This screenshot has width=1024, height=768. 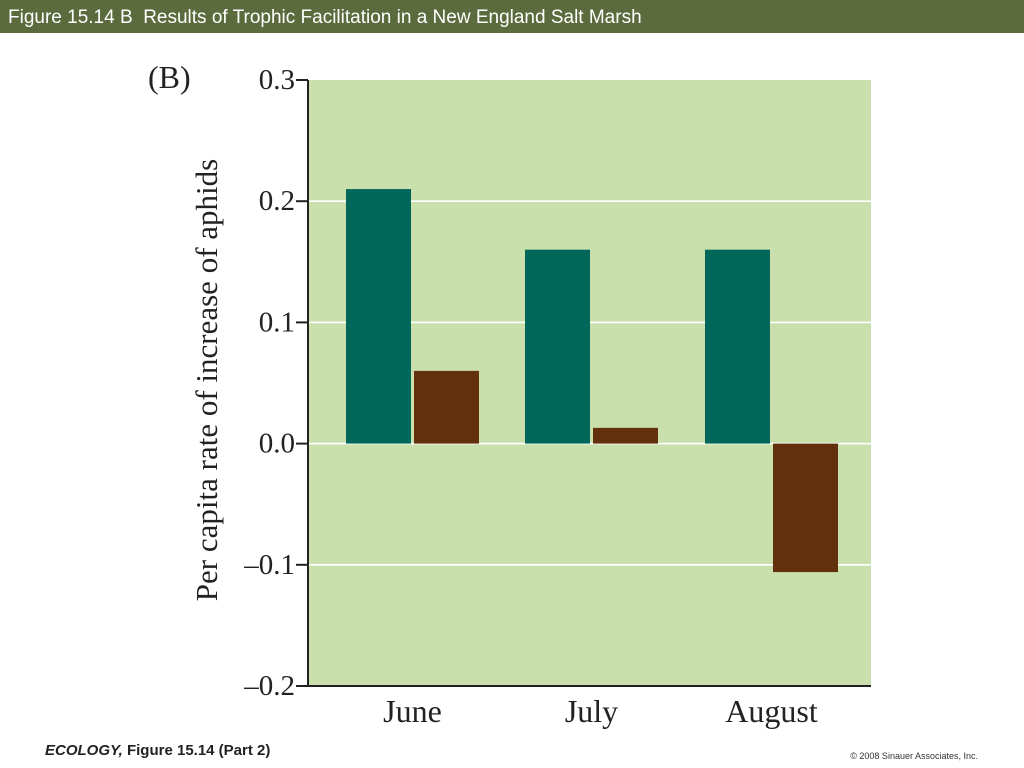 I want to click on footer-caption: ECOLOGY, Figure 15.14 (Part 2), so click(x=157, y=750).